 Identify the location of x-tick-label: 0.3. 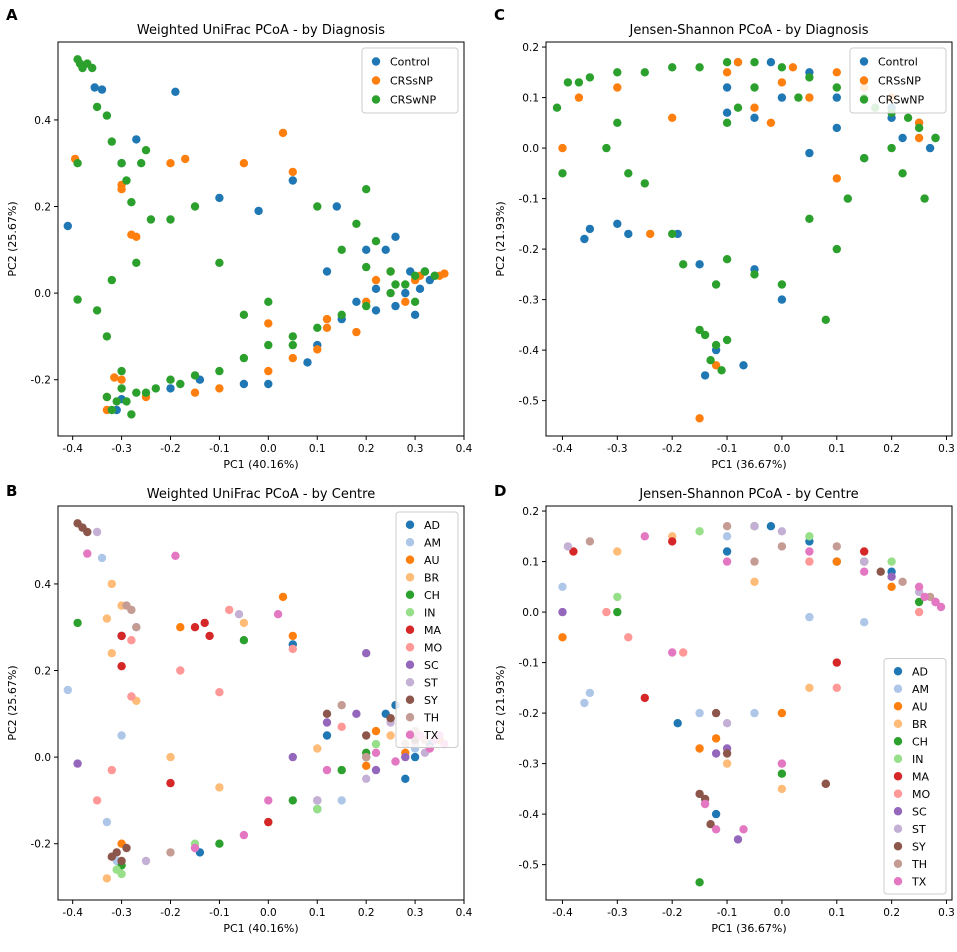
(415, 913).